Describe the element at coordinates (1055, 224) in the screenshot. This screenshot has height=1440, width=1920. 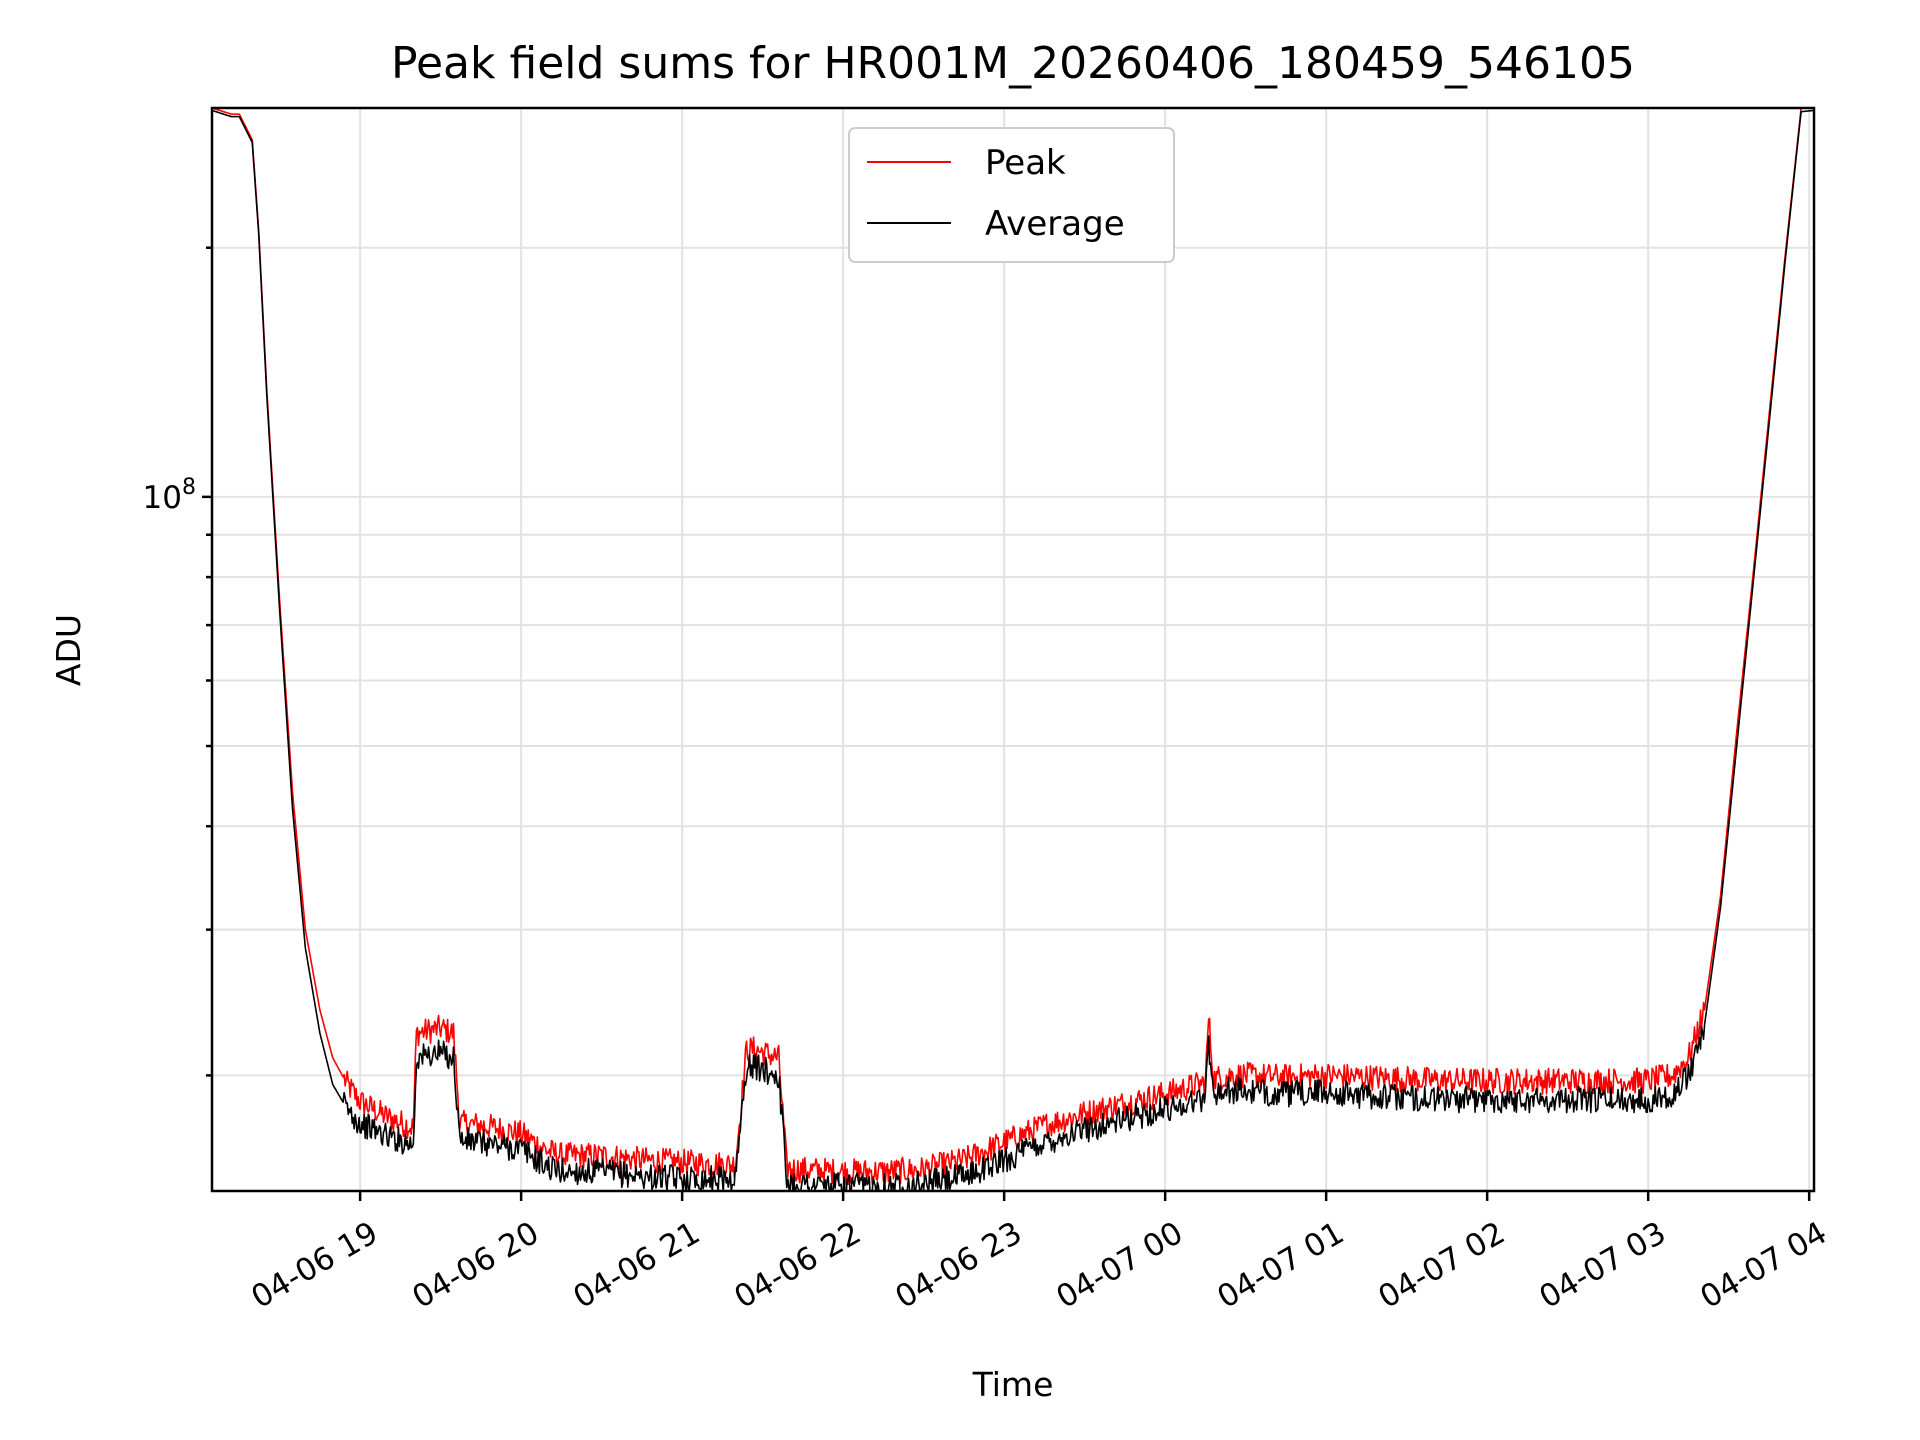
I see `legend-average-label: Average` at that location.